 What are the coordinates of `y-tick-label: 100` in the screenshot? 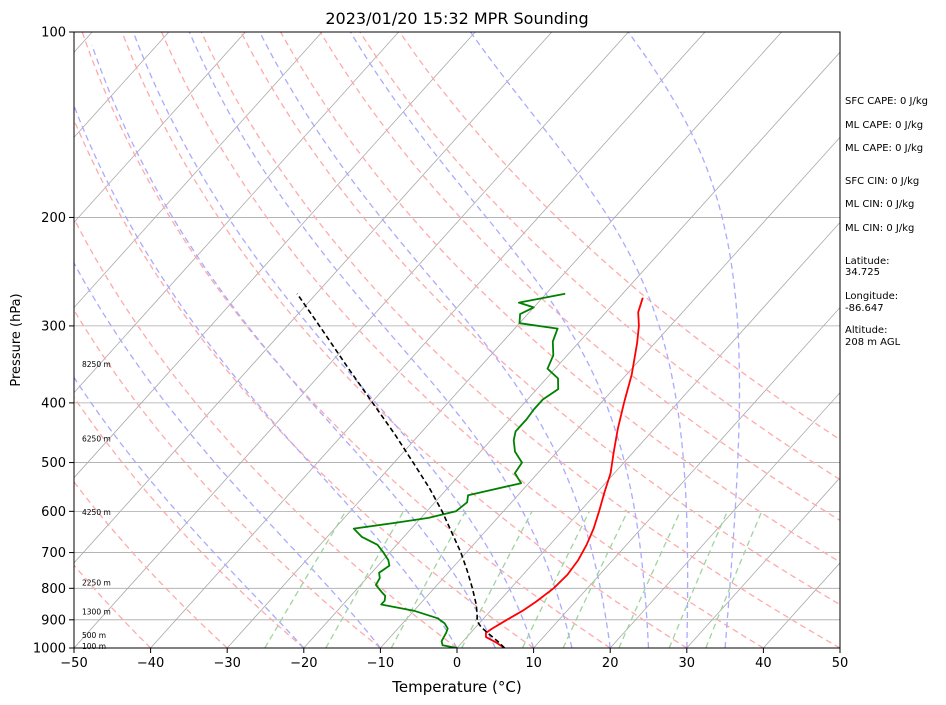 It's located at (53, 33).